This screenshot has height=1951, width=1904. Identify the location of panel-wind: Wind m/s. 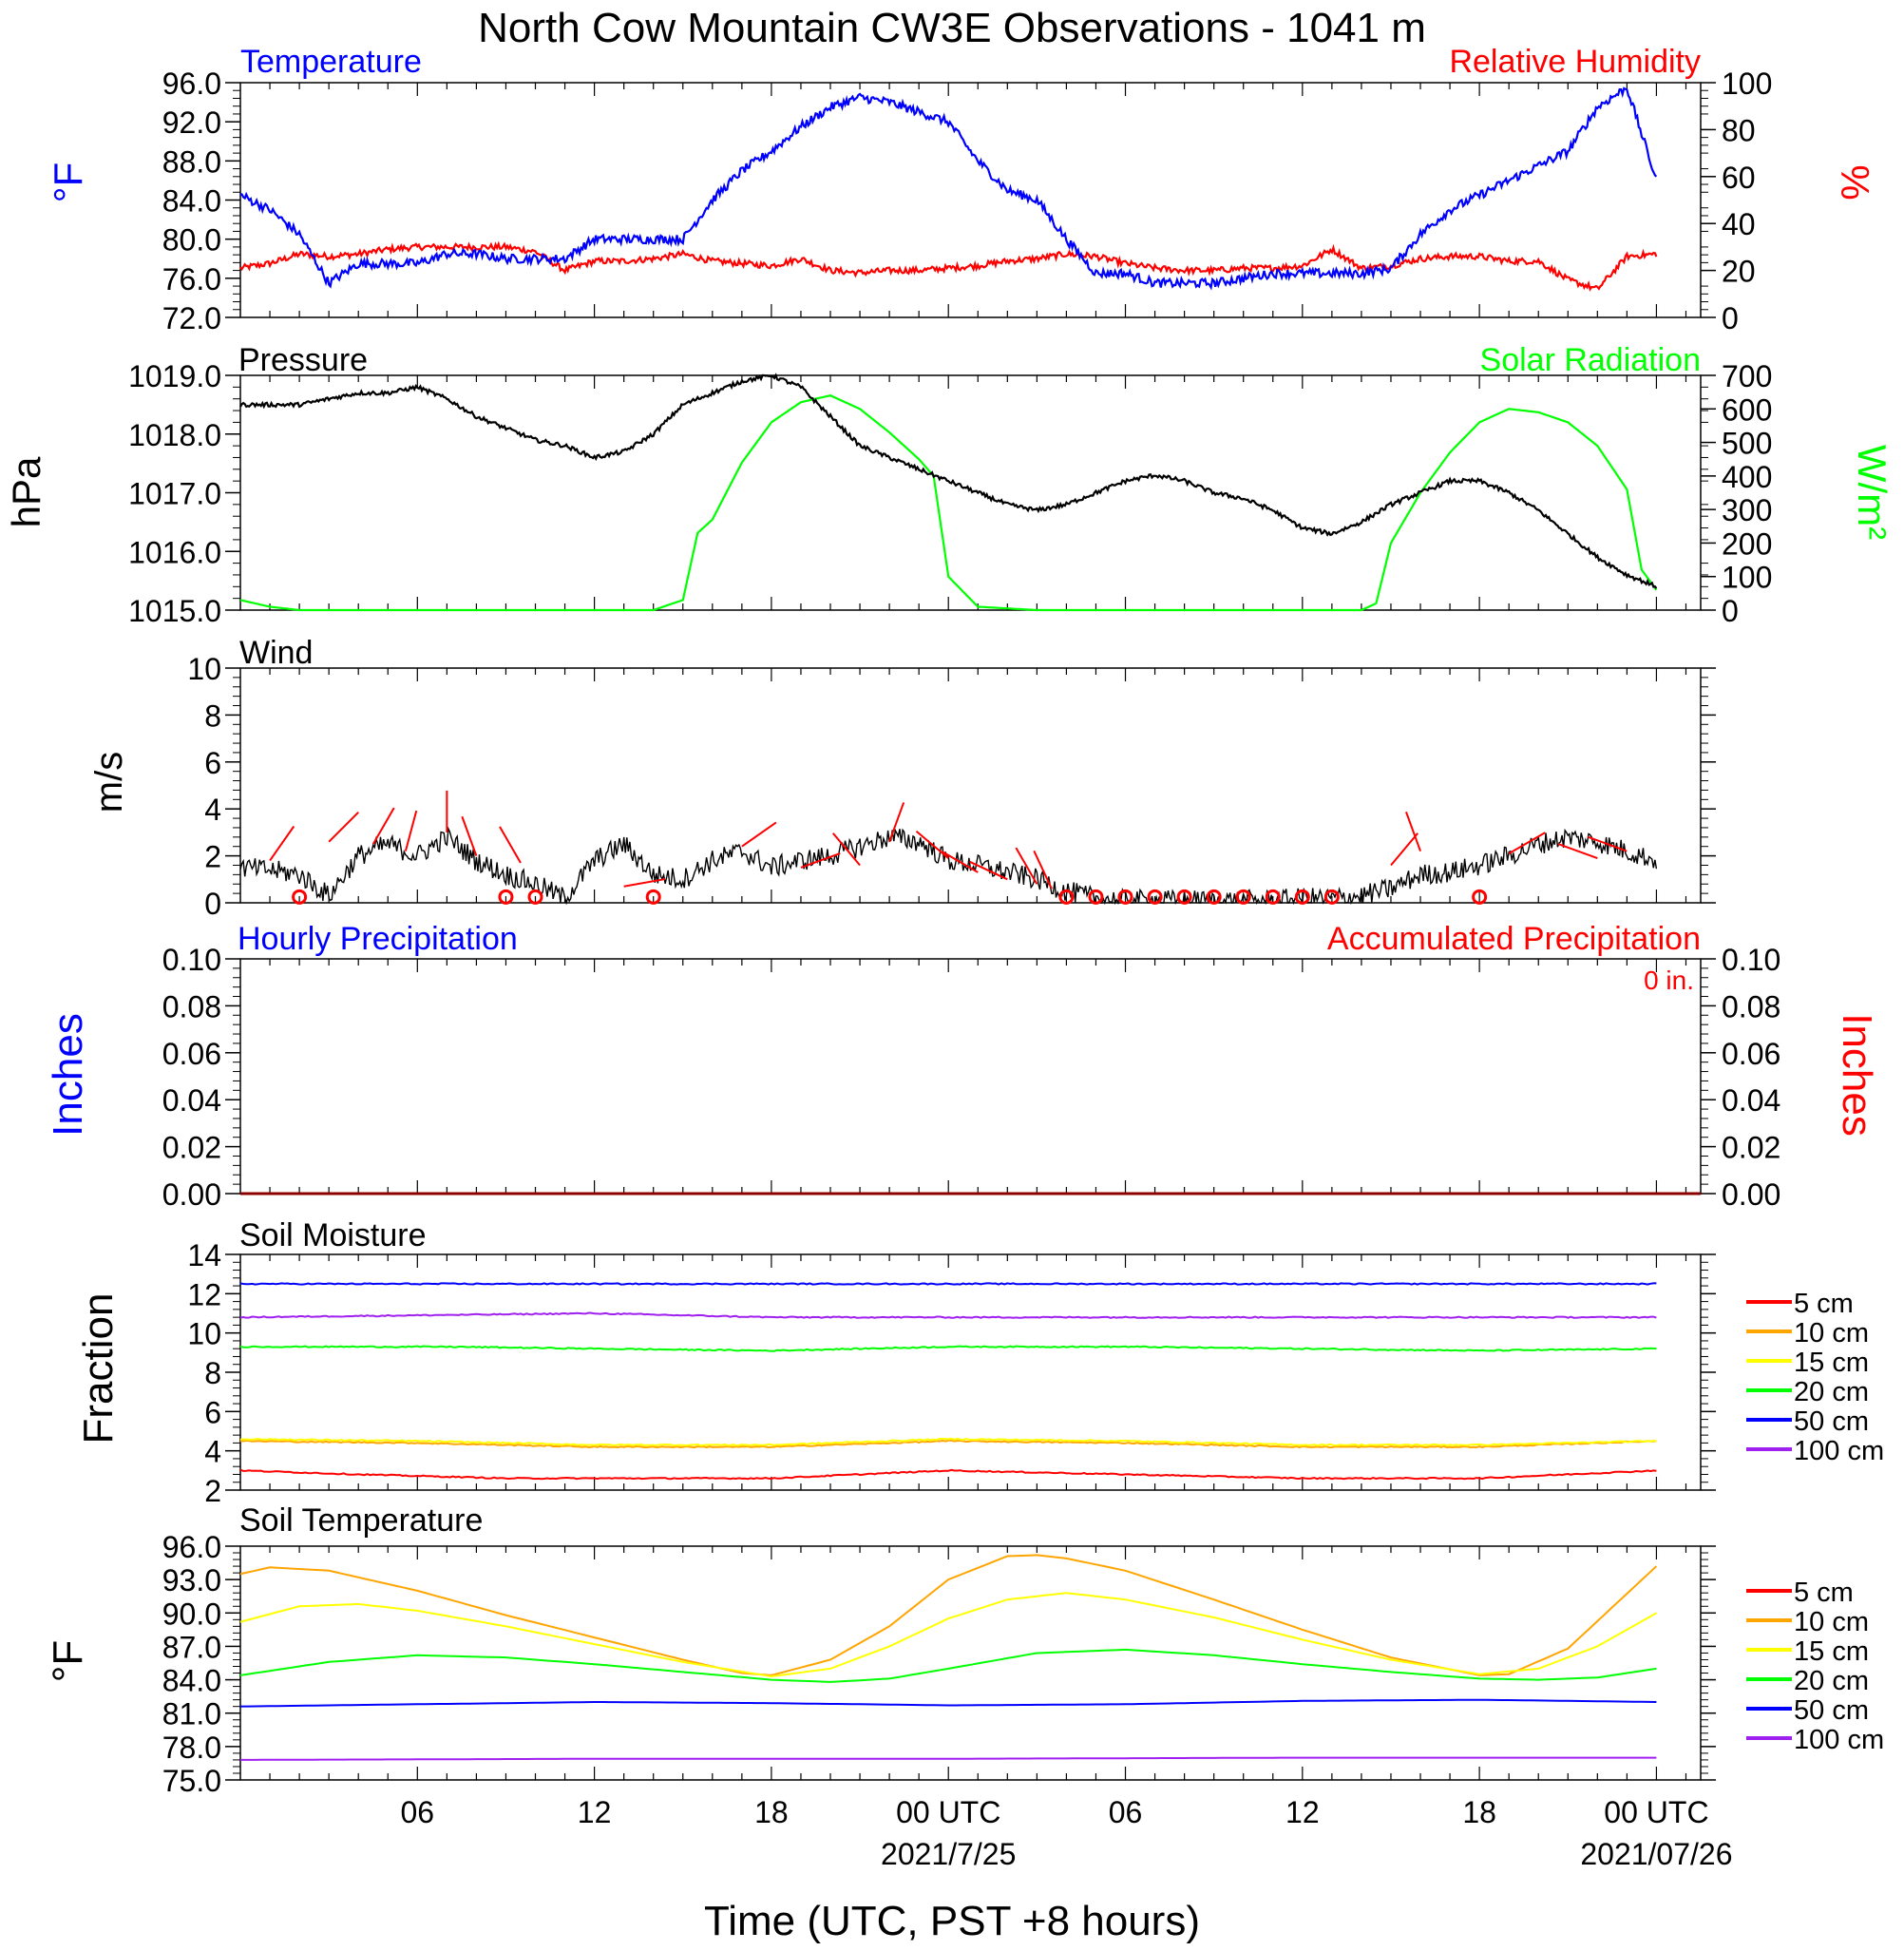
(200, 724).